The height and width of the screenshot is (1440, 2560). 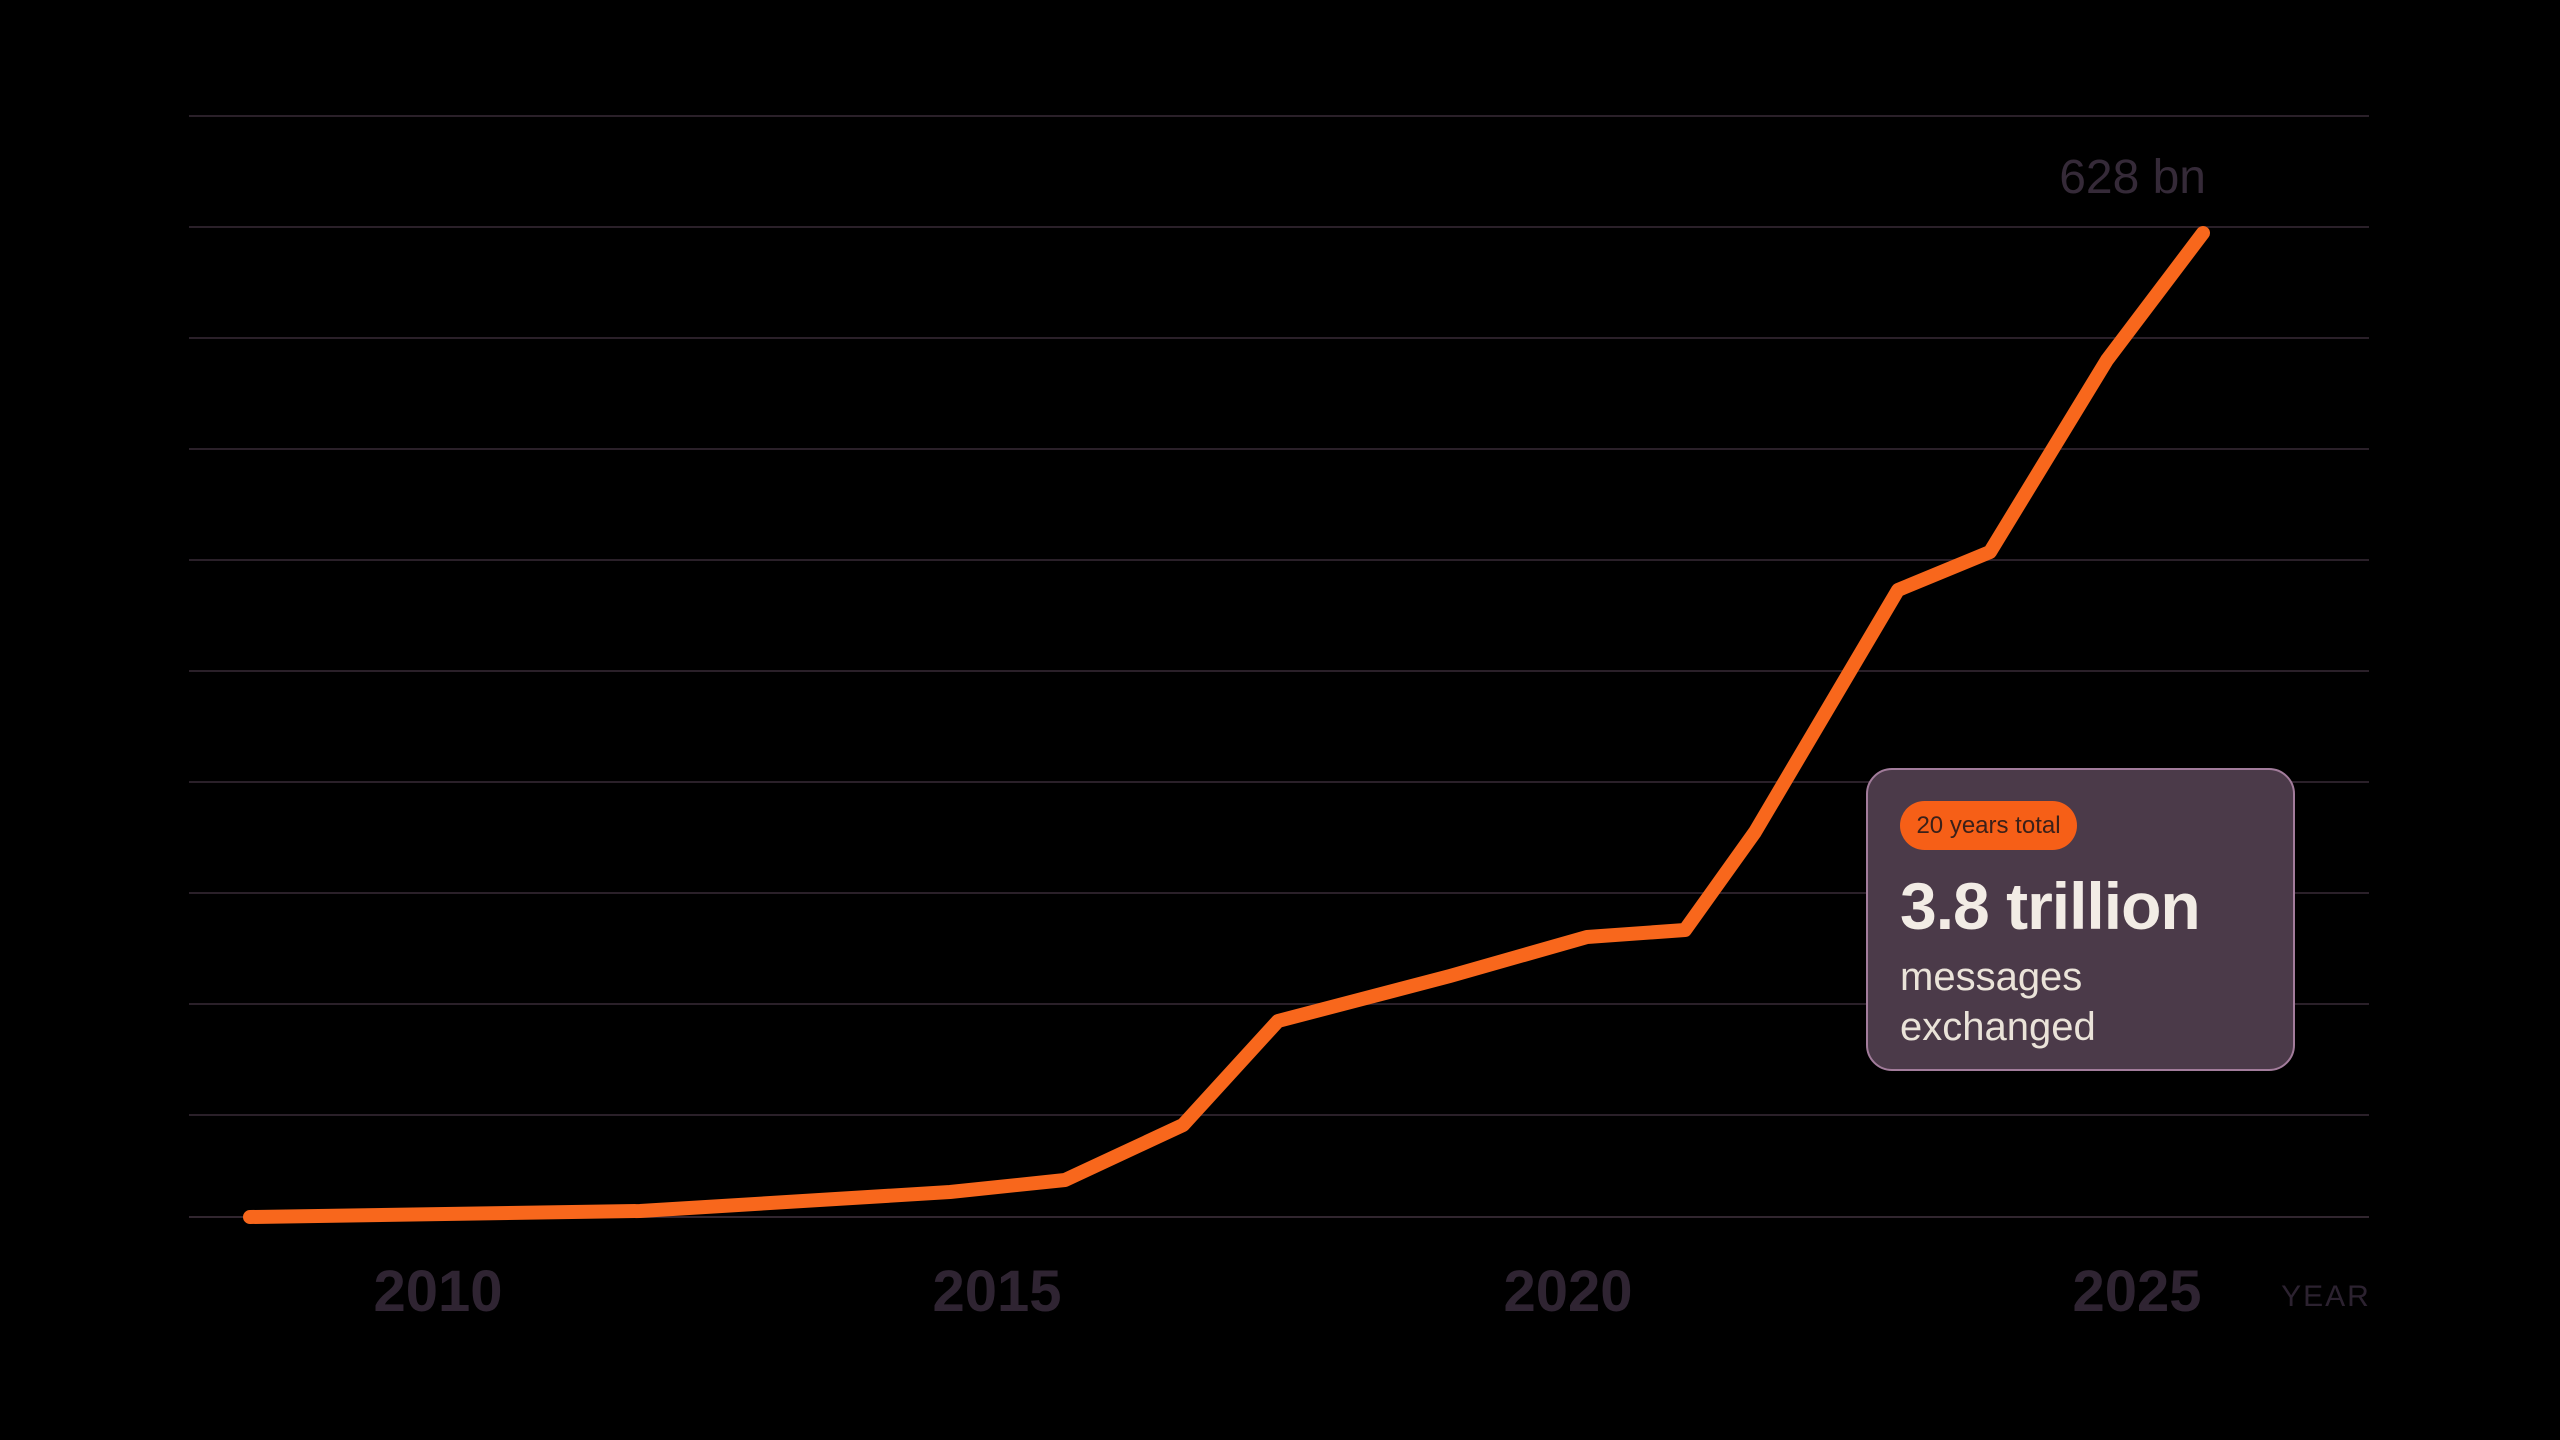 I want to click on x-tick-label-2025: 2025, so click(x=2137, y=1291).